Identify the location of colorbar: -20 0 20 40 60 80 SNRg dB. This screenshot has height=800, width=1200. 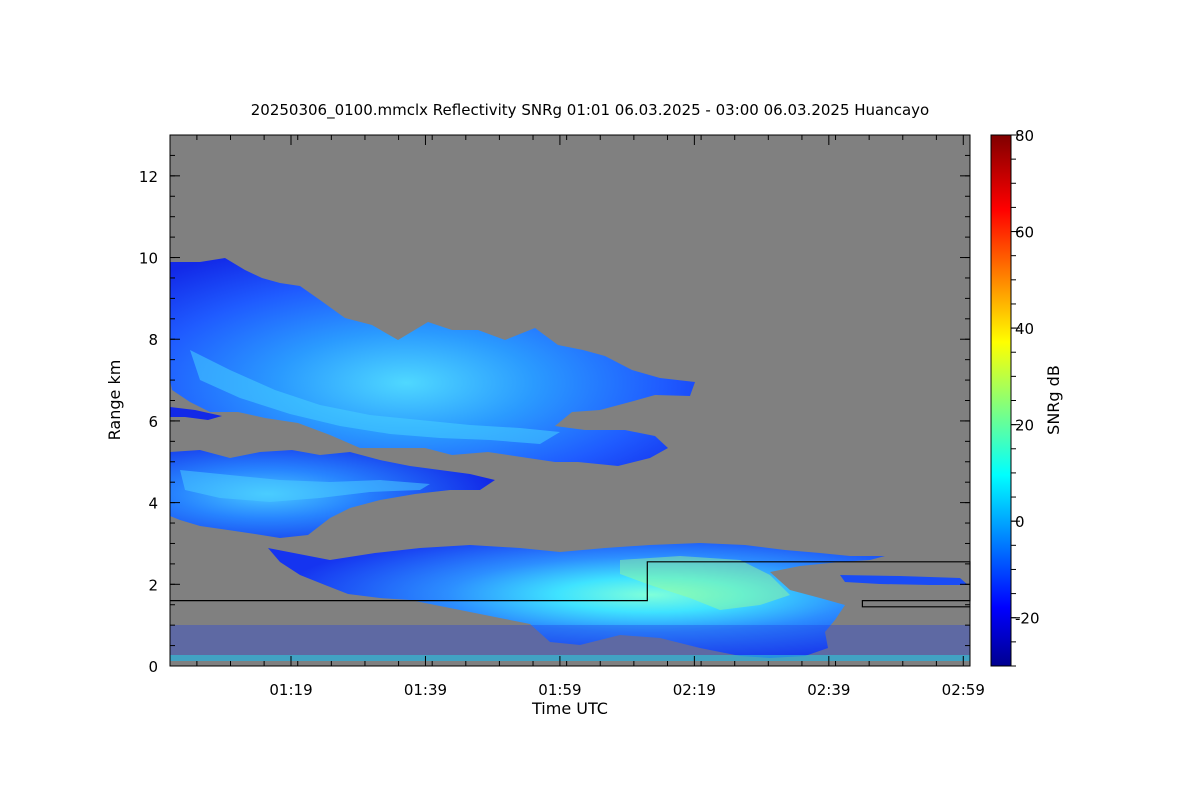
(1026, 397).